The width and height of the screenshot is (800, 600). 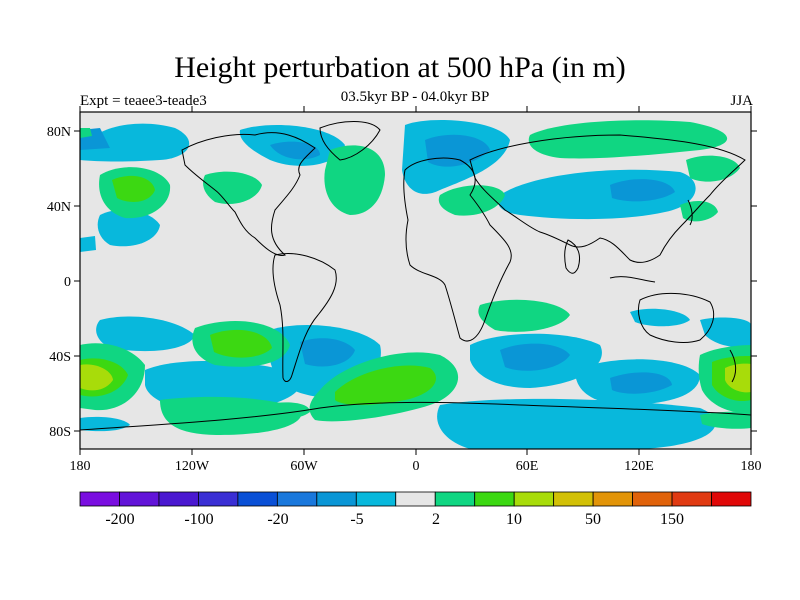 I want to click on lat-label-40n: 40N, so click(x=59, y=207).